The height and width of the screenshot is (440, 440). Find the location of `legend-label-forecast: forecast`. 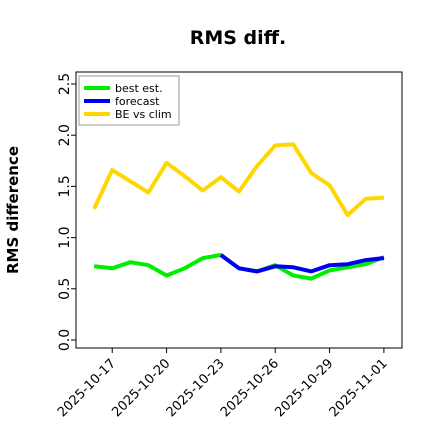

legend-label-forecast: forecast is located at coordinates (137, 101).